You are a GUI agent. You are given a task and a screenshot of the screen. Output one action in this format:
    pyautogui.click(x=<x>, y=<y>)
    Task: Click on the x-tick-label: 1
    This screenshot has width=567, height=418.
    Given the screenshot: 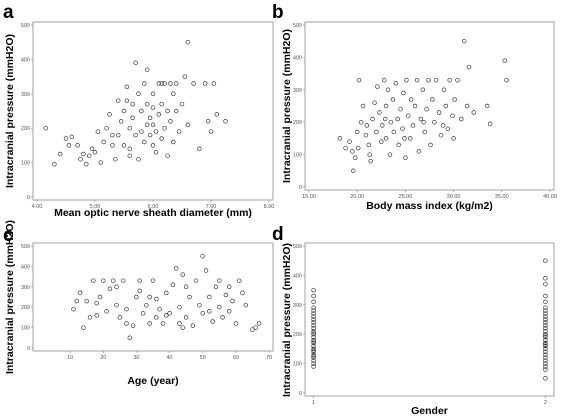 What is the action you would take?
    pyautogui.click(x=313, y=403)
    